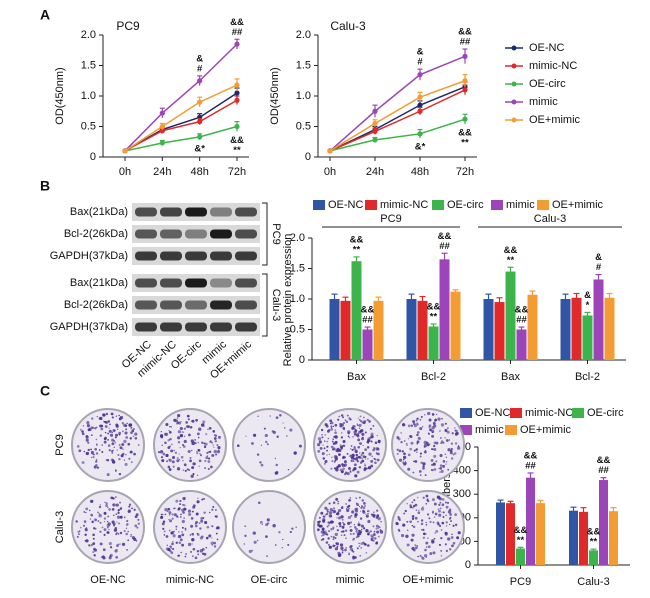  I want to click on bar, so click(334, 329).